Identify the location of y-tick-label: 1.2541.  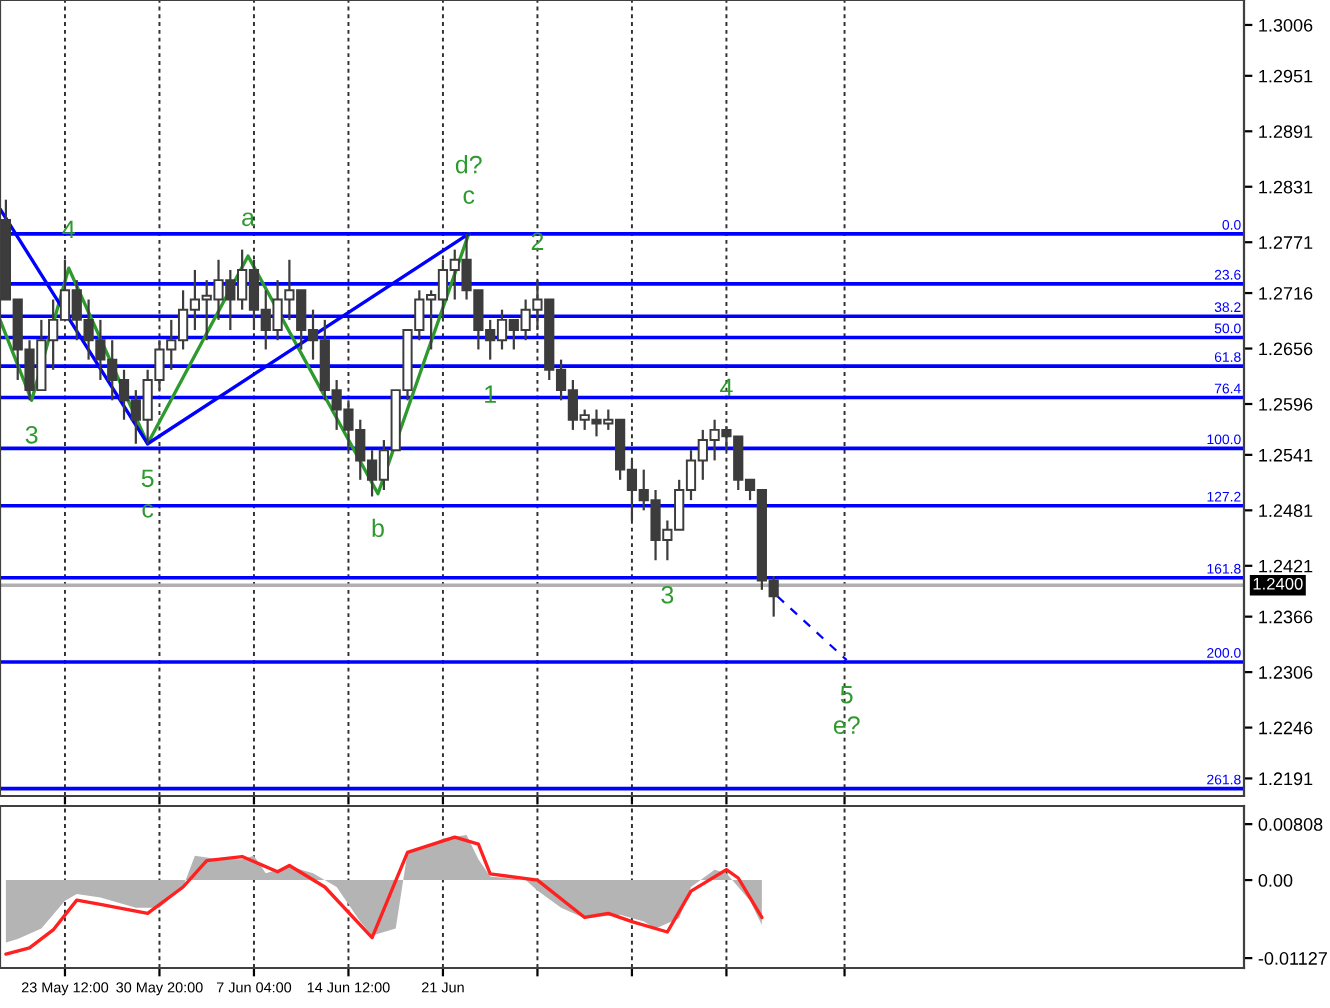
(1286, 455).